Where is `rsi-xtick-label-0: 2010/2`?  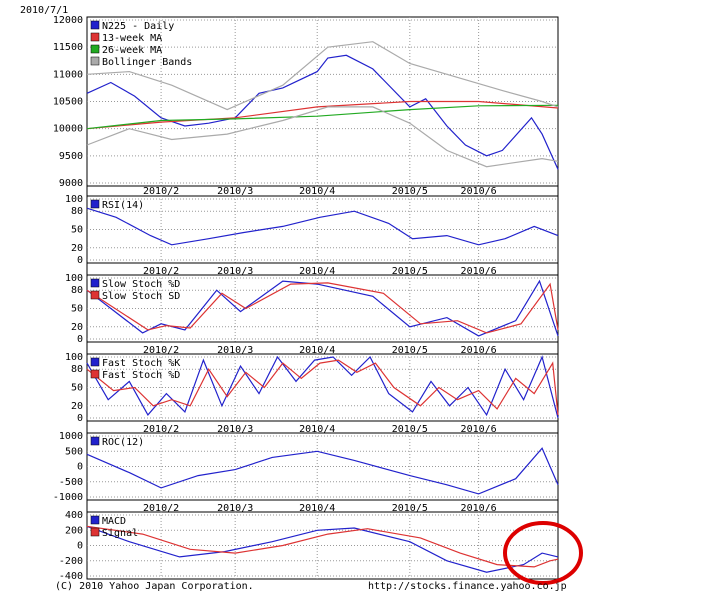 rsi-xtick-label-0: 2010/2 is located at coordinates (161, 271).